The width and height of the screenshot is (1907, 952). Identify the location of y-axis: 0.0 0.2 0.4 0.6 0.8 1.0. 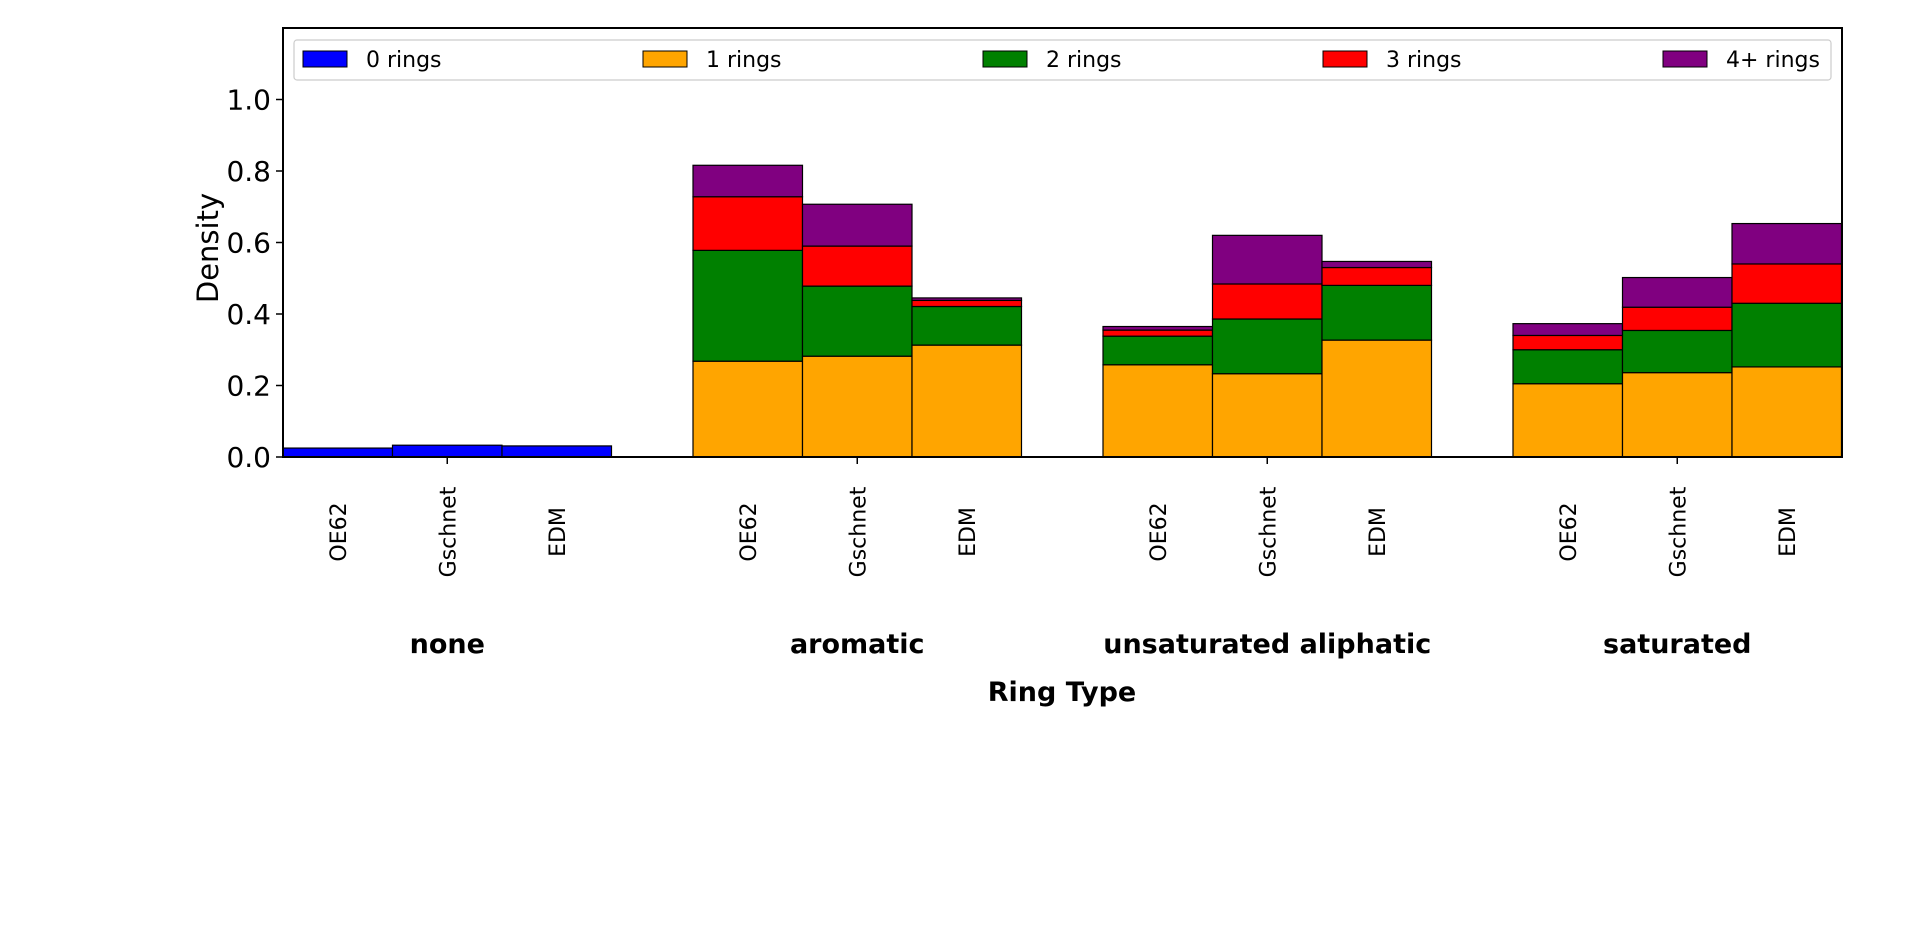
(254, 279).